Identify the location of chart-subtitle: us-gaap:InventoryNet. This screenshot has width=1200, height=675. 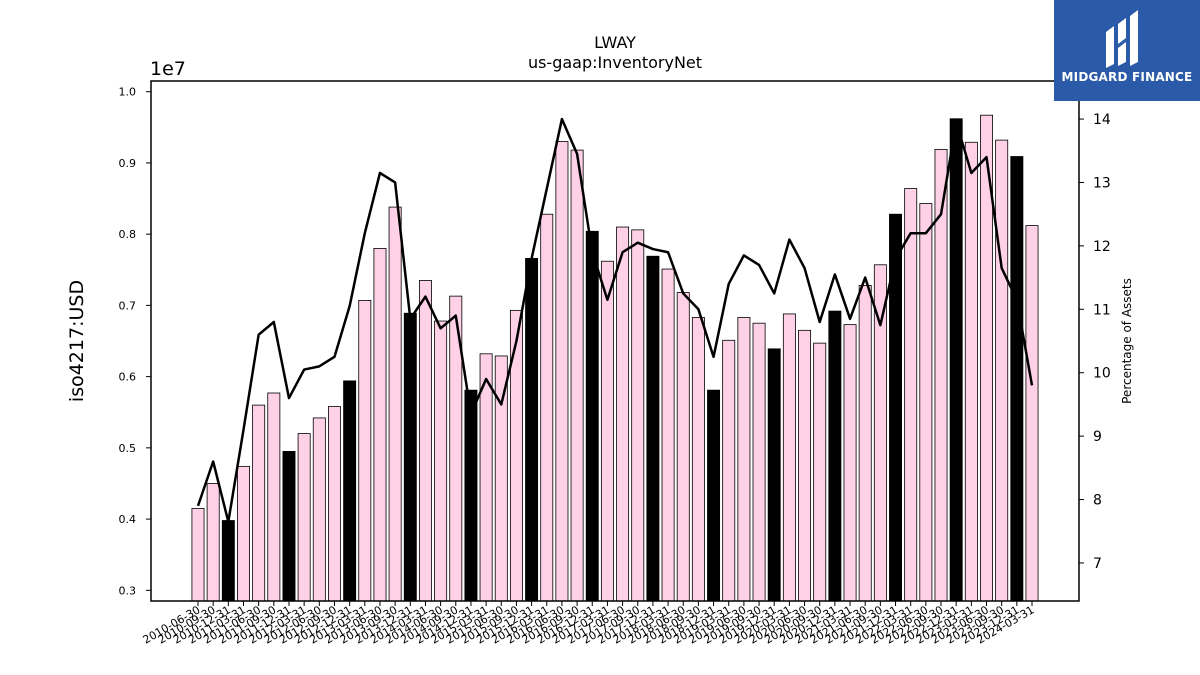
(615, 62).